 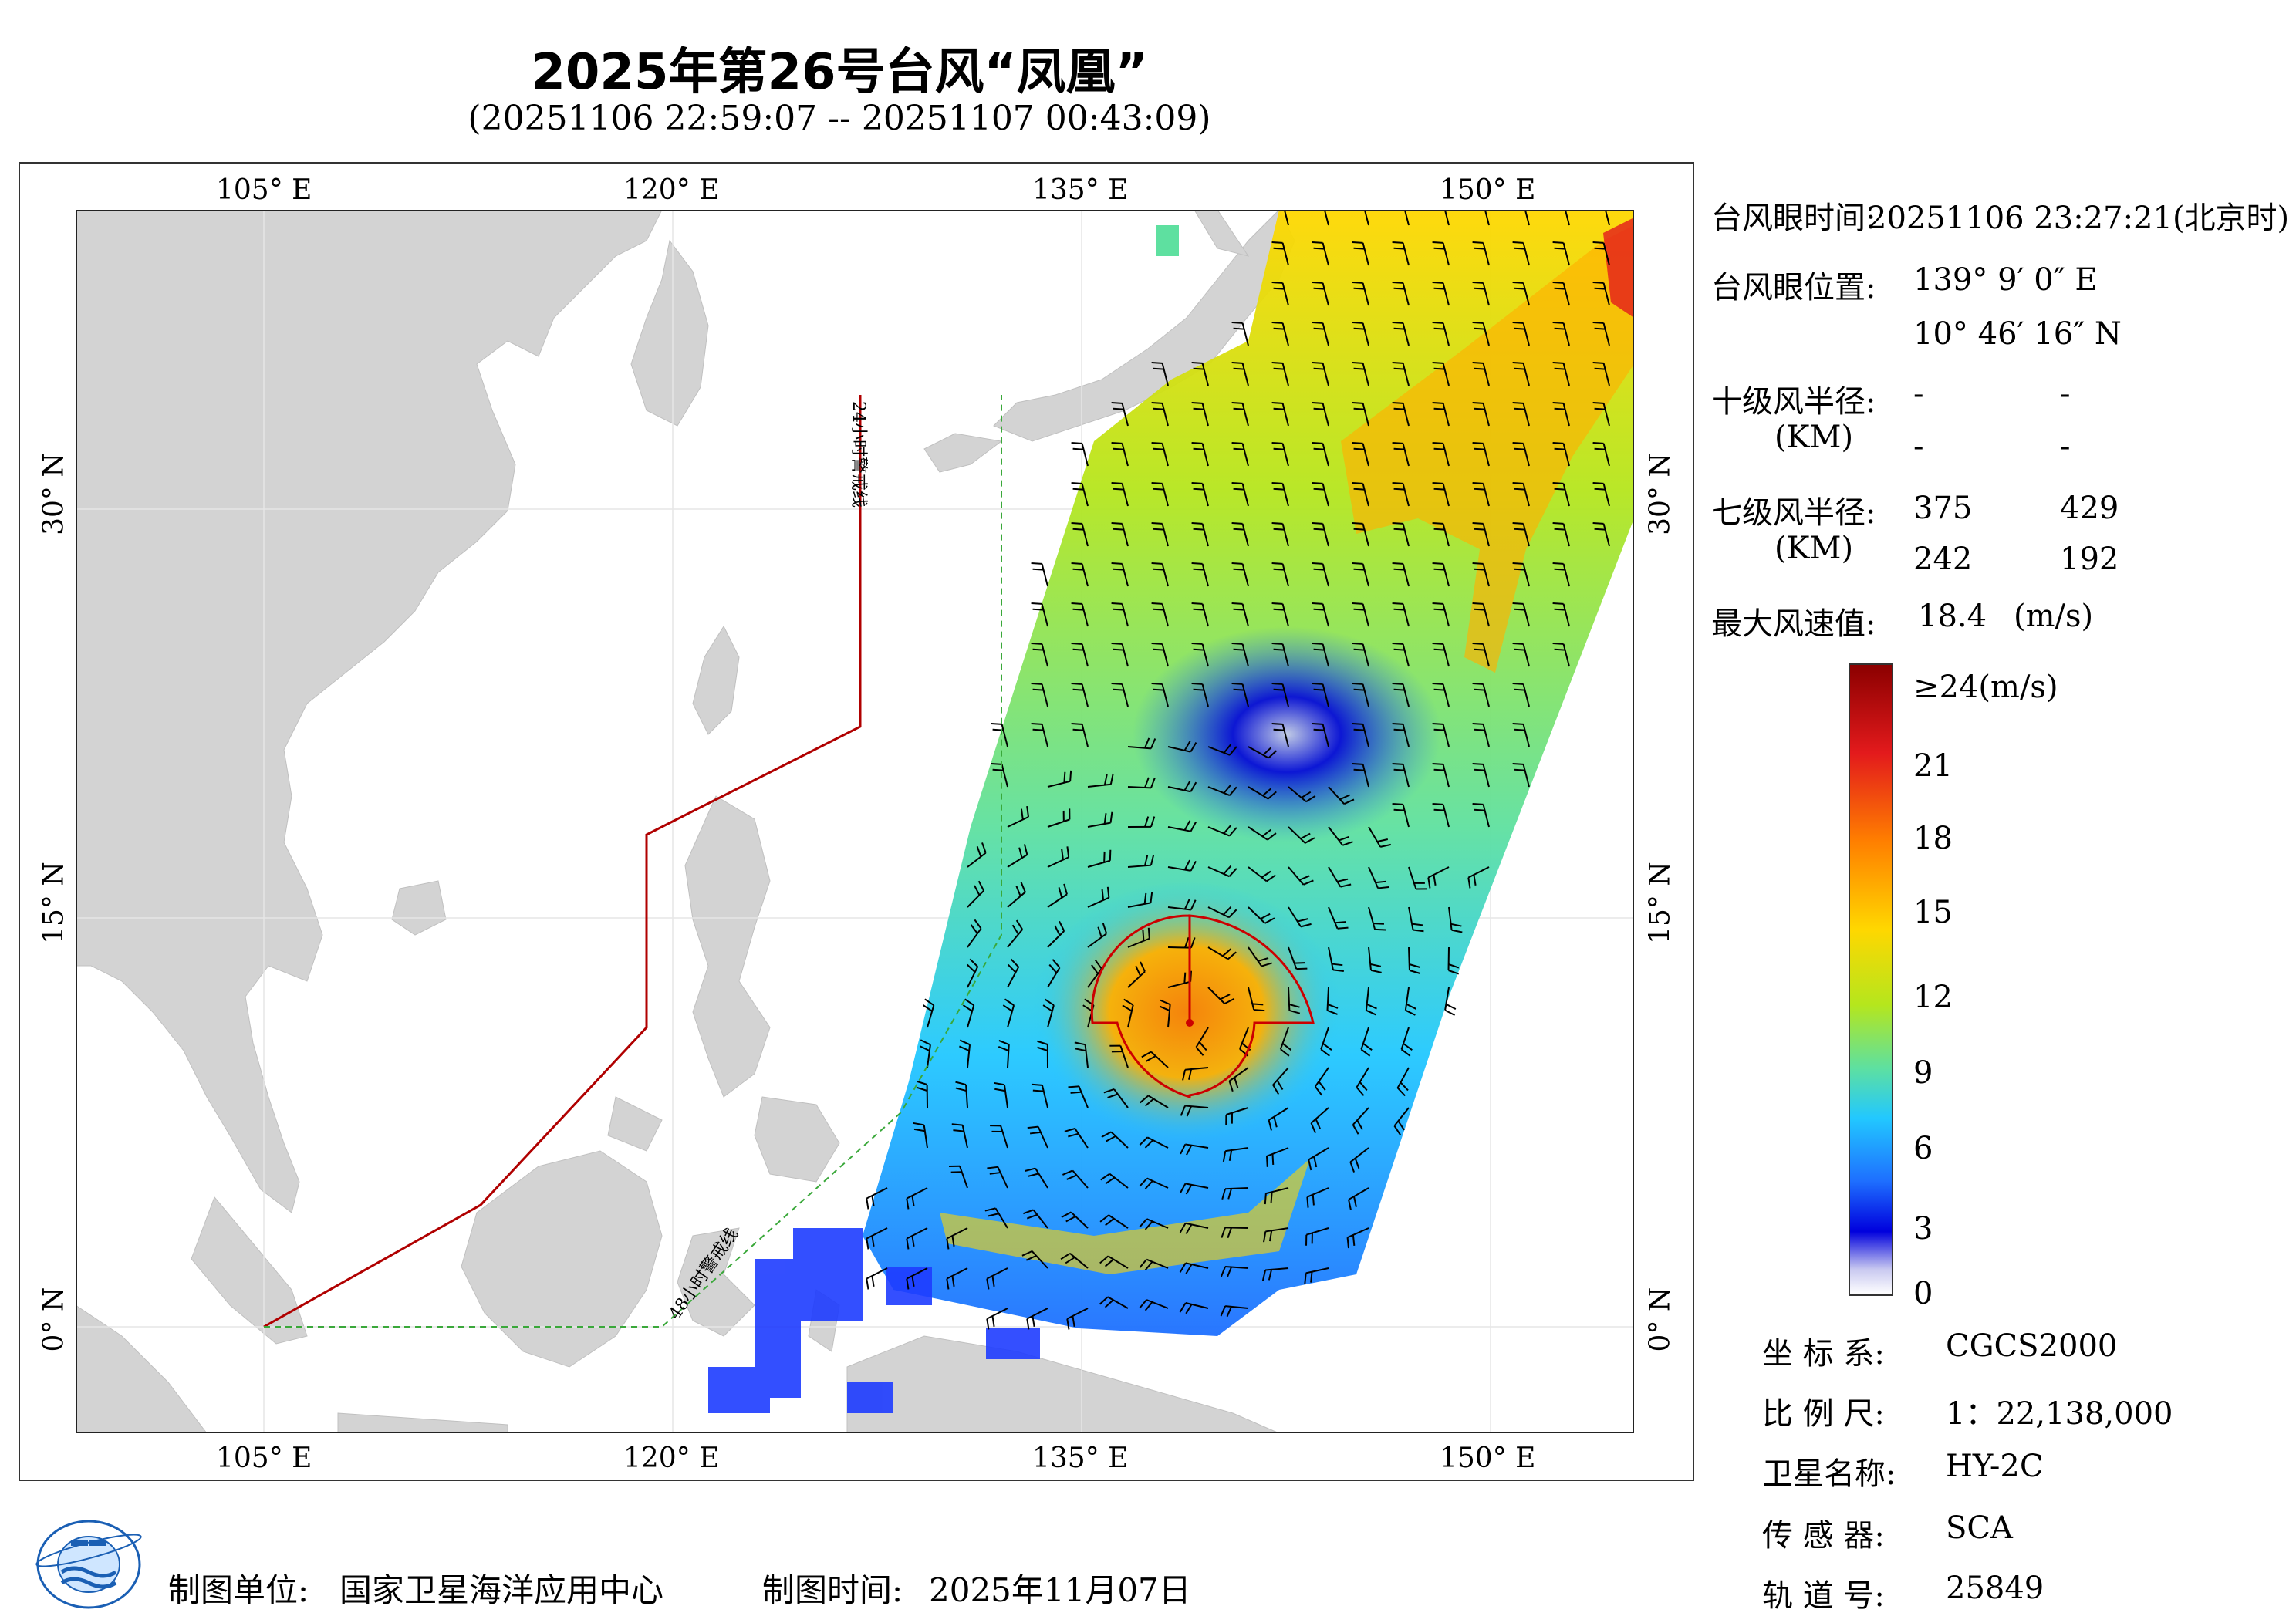 I want to click on lat-label-right-15: 15° N, so click(x=1660, y=903).